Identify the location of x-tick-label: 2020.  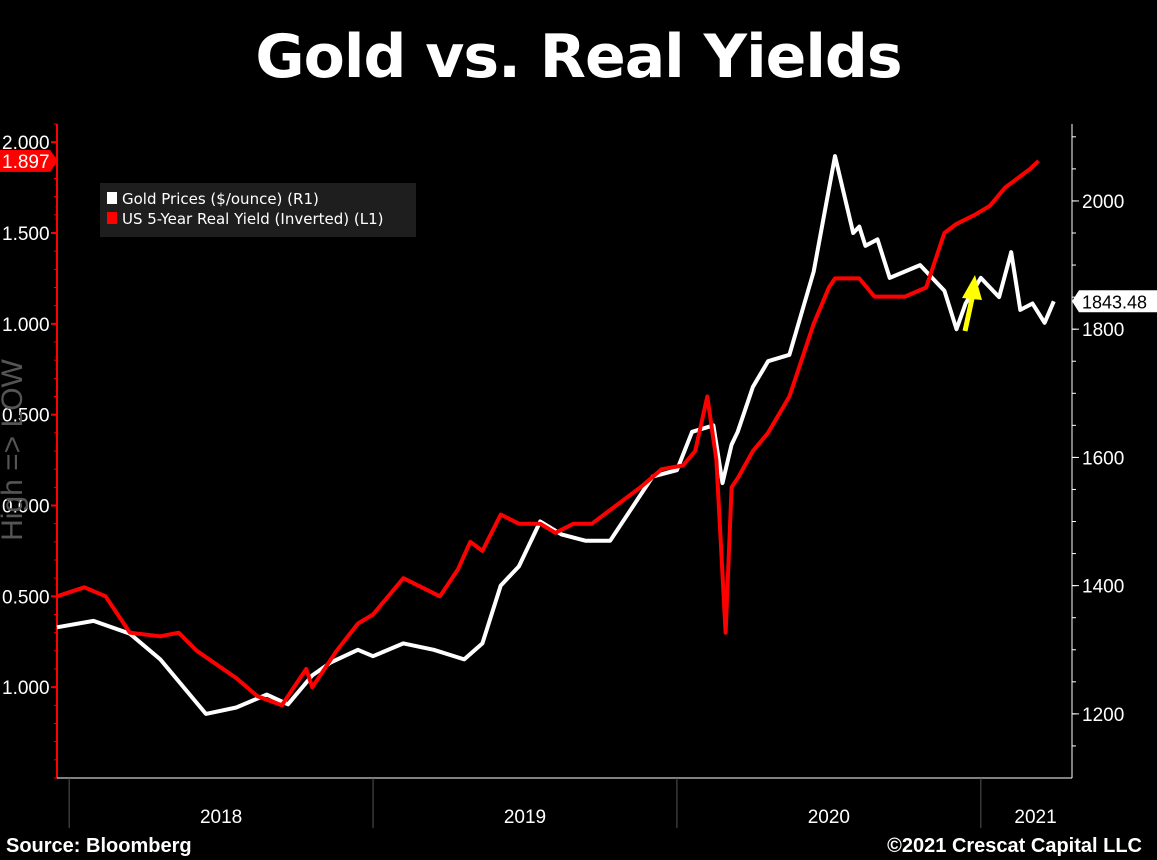
(829, 817).